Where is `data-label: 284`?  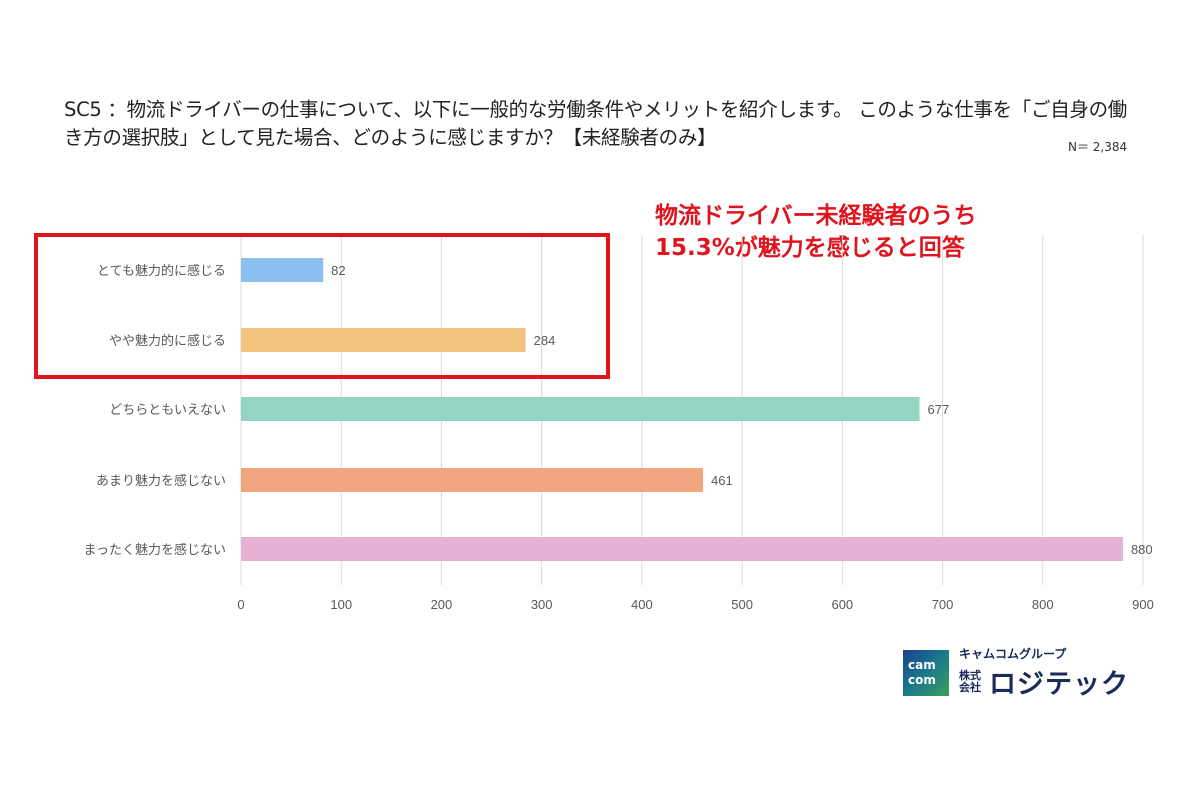 data-label: 284 is located at coordinates (545, 340).